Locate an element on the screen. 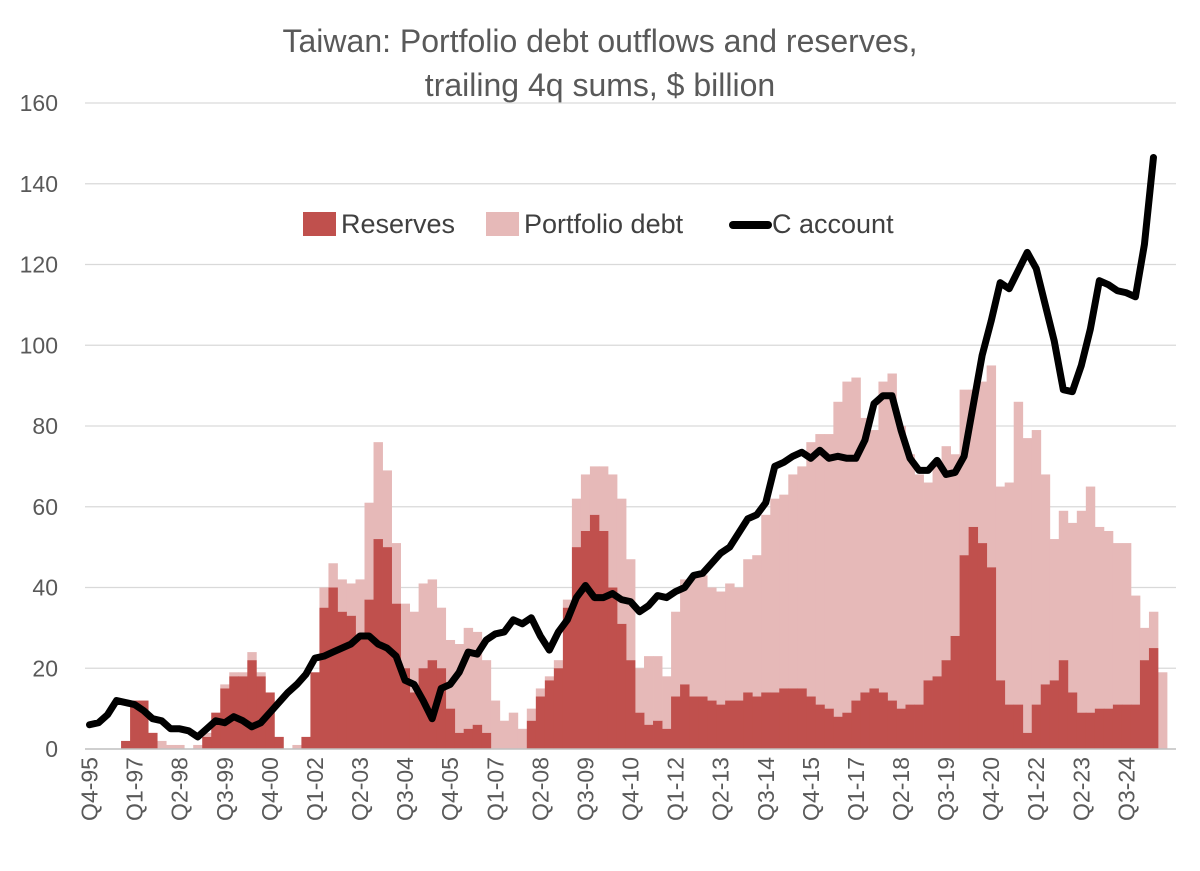 Image resolution: width=1200 pixels, height=871 pixels. x-tick-label-q4-95: Q4-95 is located at coordinates (90, 789).